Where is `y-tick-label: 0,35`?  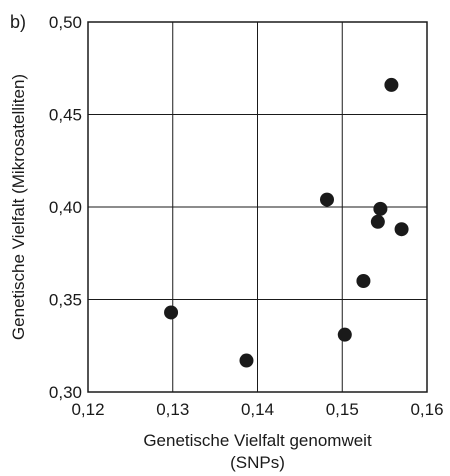 y-tick-label: 0,35 is located at coordinates (65, 300).